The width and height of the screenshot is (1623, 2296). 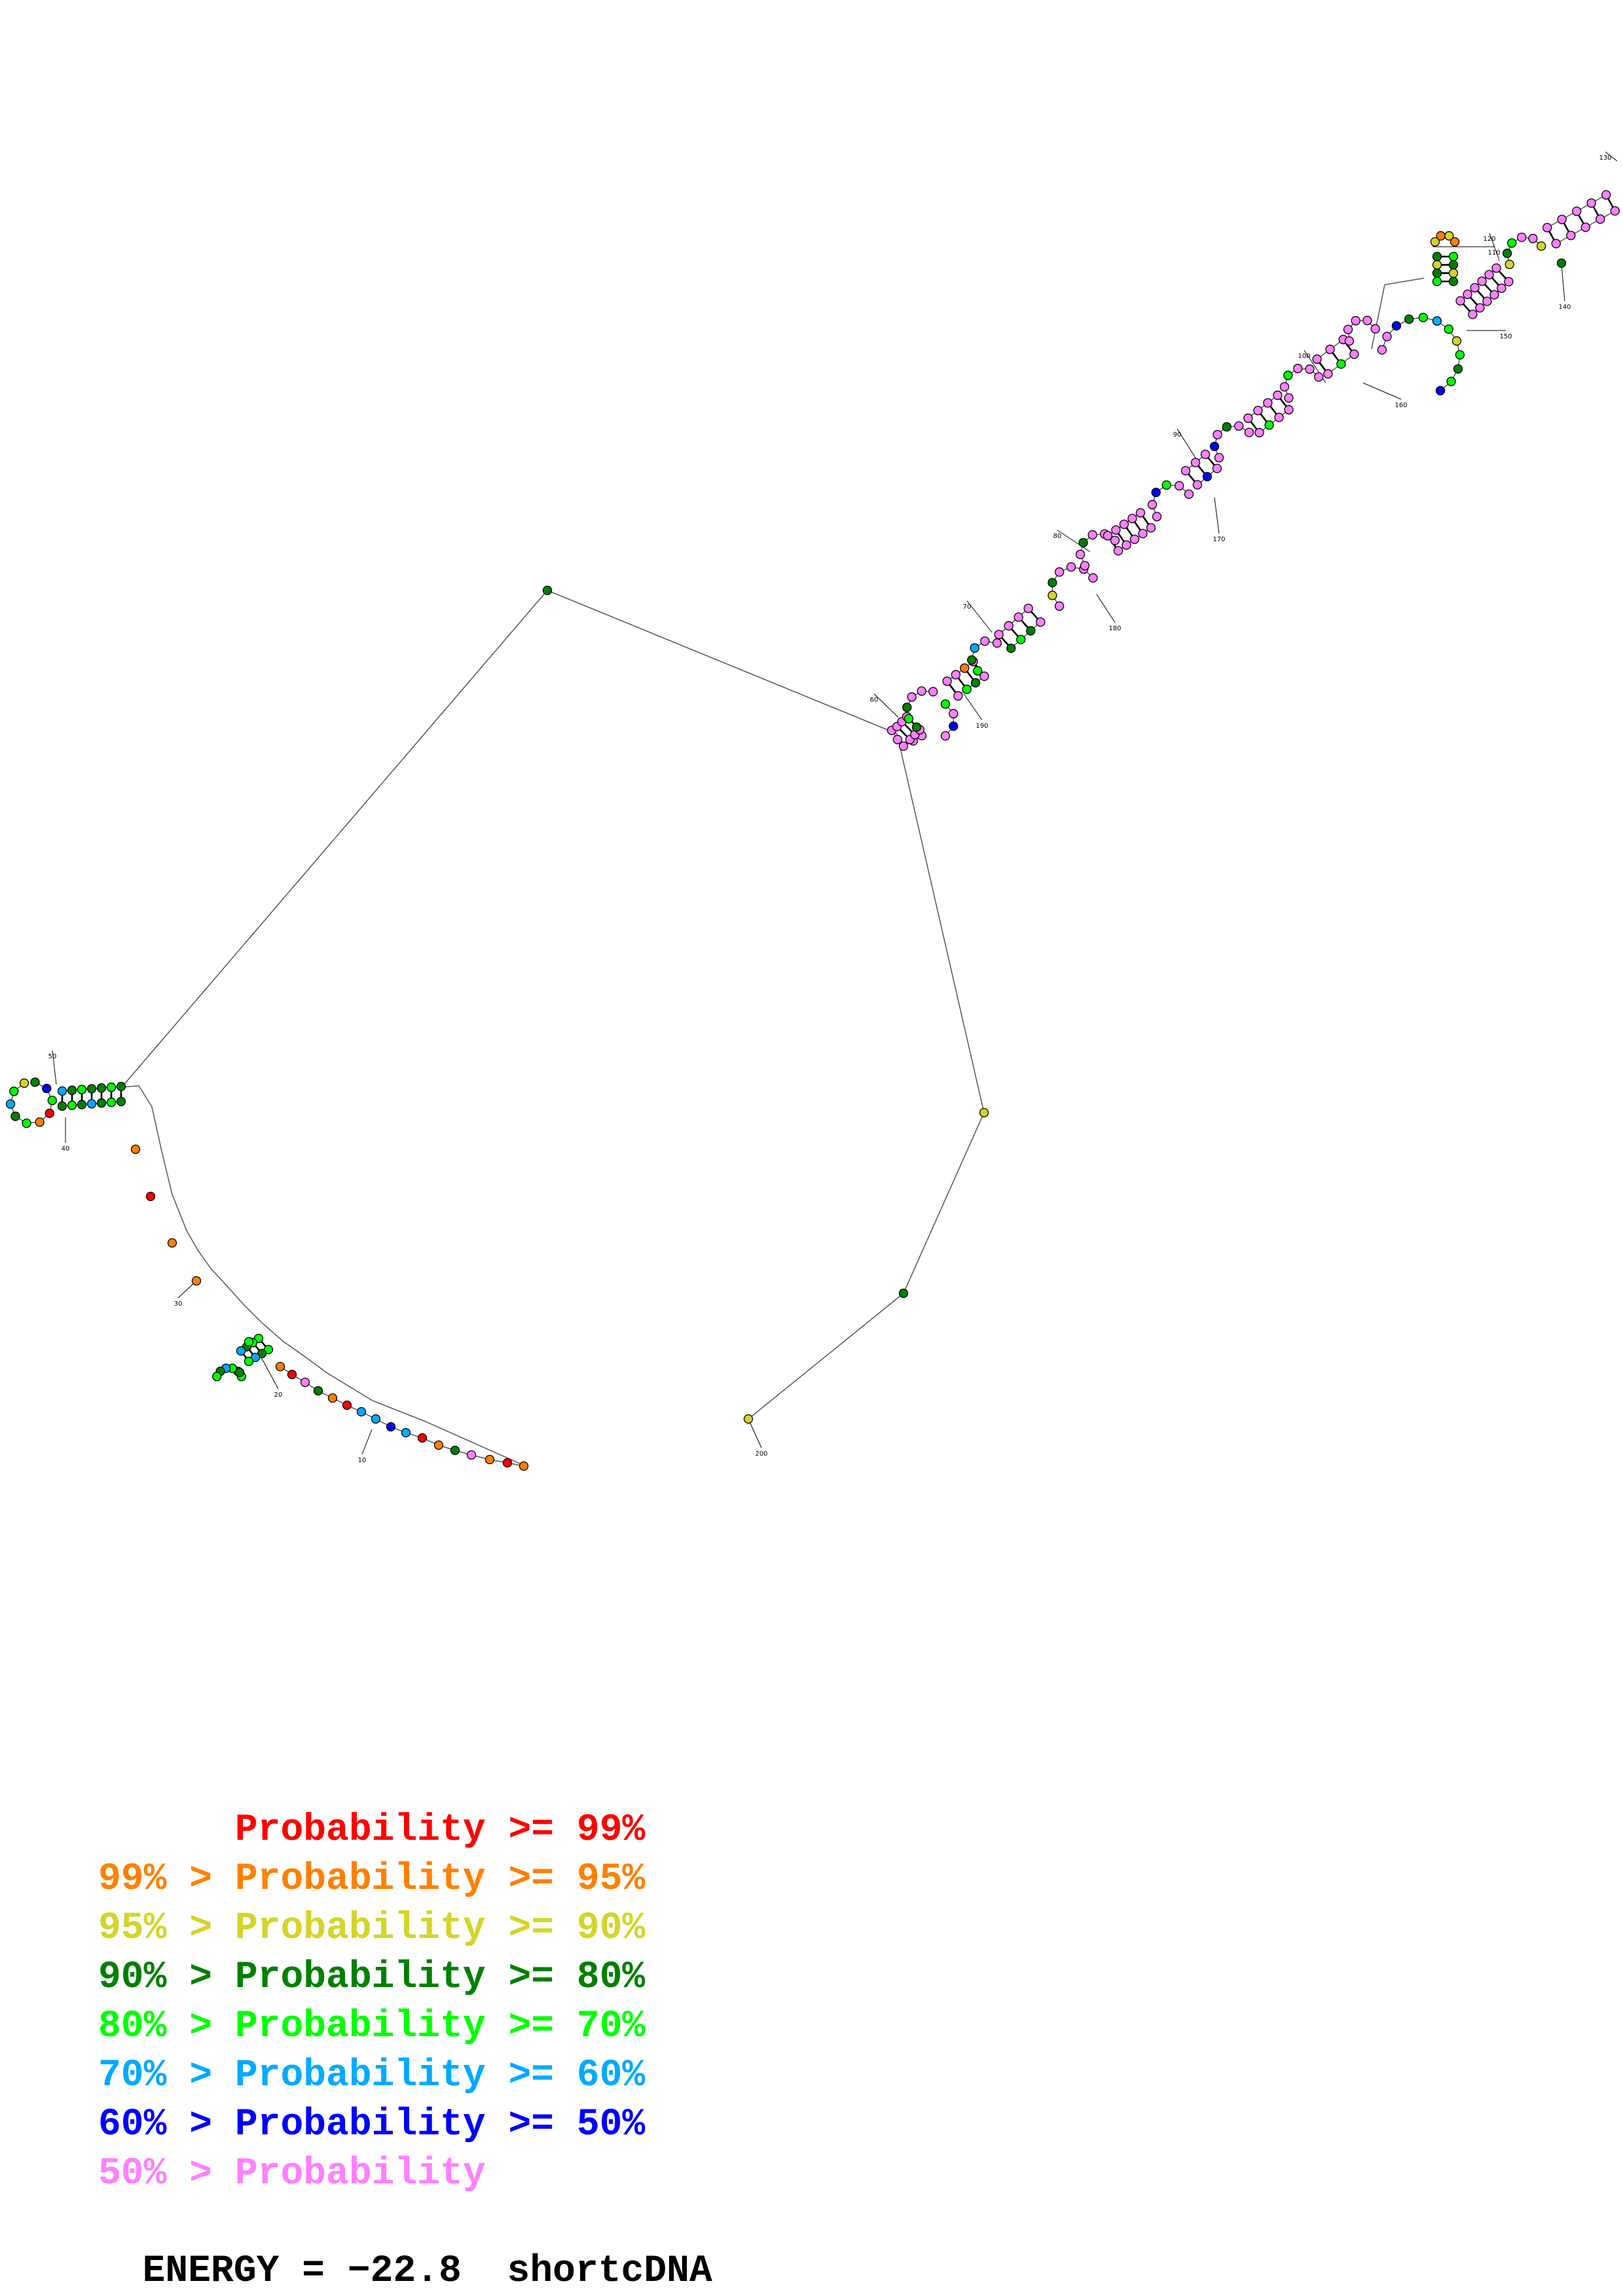 What do you see at coordinates (1493, 253) in the screenshot?
I see `position-label: 110` at bounding box center [1493, 253].